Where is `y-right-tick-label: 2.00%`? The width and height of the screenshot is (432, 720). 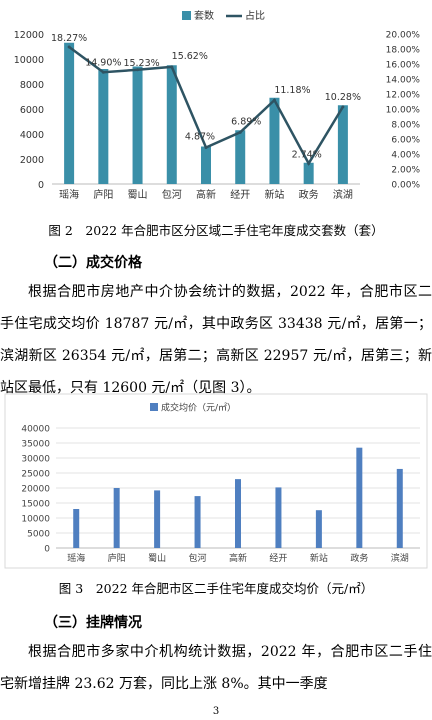
y-right-tick-label: 2.00% is located at coordinates (405, 171).